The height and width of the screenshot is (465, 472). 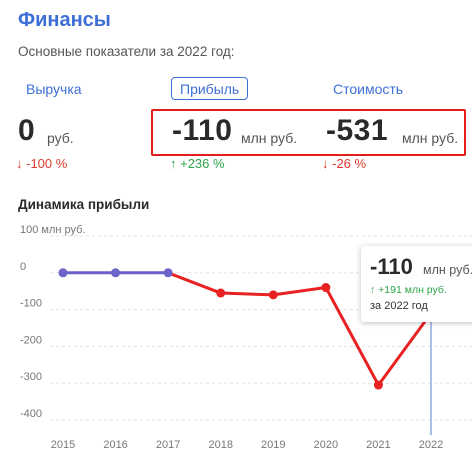 What do you see at coordinates (368, 89) in the screenshot?
I see `tab-cost: Стоимость` at bounding box center [368, 89].